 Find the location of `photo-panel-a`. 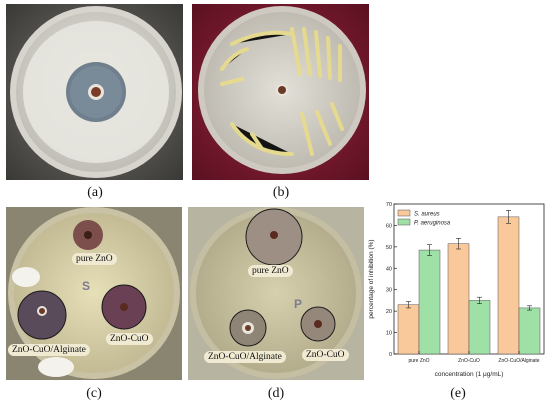

photo-panel-a is located at coordinates (94, 92).